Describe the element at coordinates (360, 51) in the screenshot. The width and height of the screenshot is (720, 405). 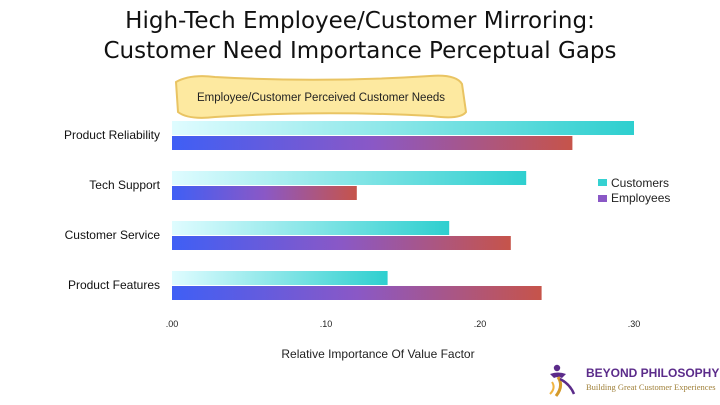
I see `title-line-2: Customer Need Importance Perceptual Gaps` at that location.